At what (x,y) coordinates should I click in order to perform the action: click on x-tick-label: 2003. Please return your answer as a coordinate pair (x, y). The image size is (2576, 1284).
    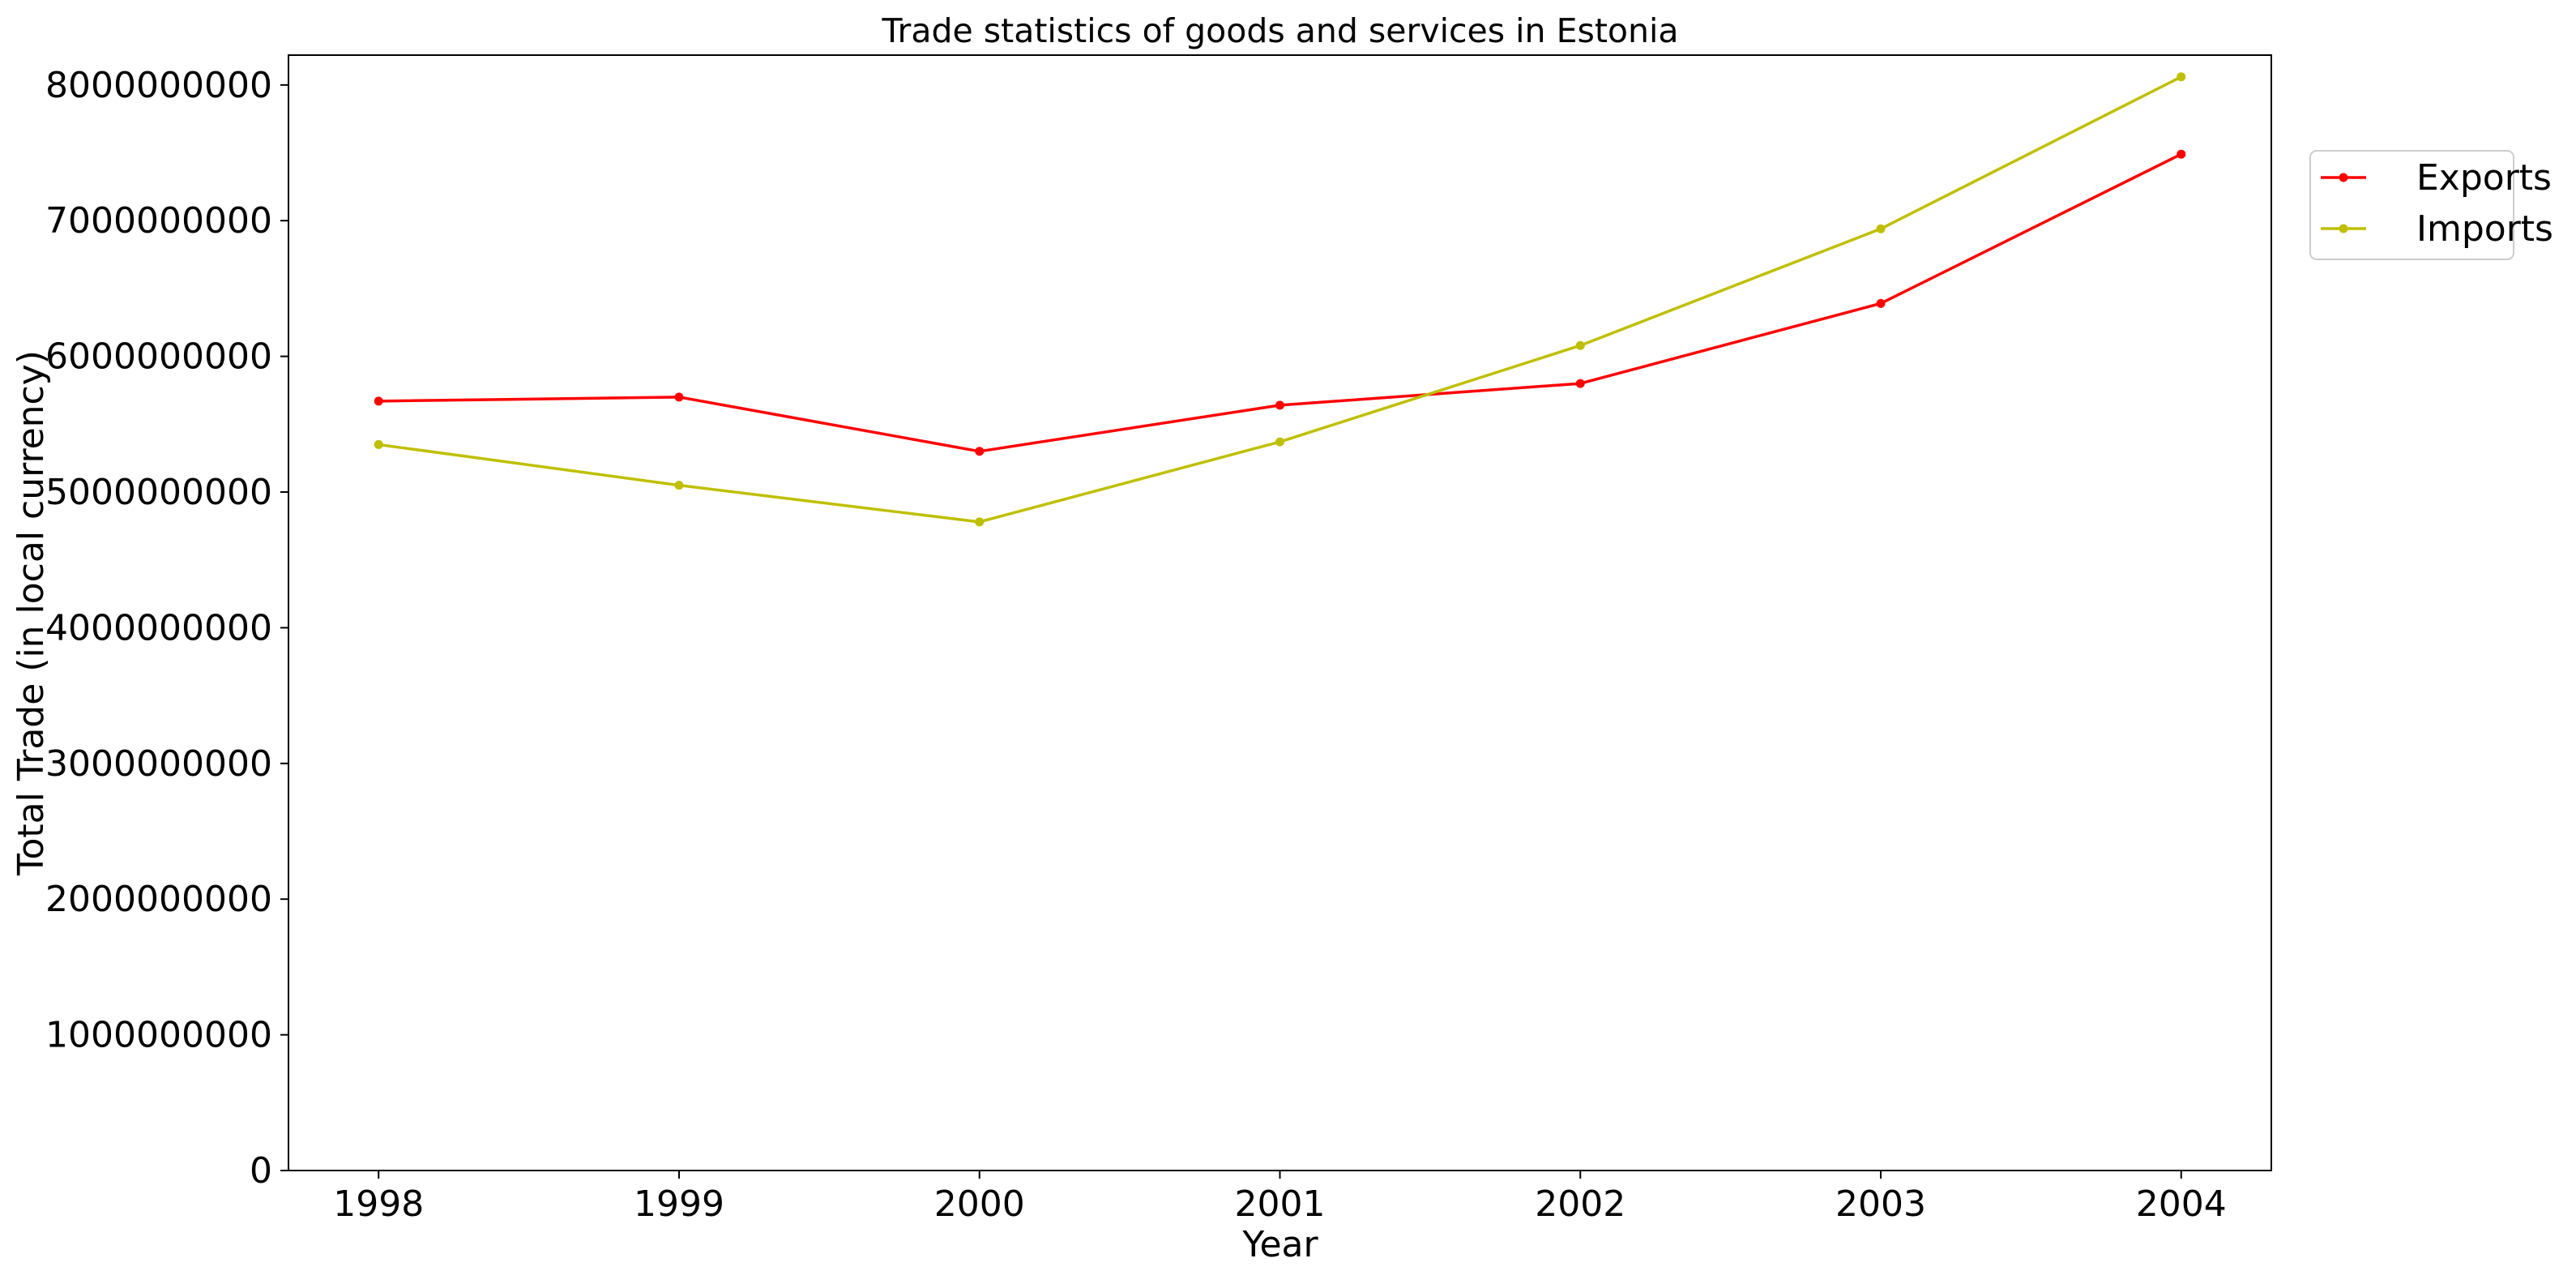
    Looking at the image, I should click on (1880, 1204).